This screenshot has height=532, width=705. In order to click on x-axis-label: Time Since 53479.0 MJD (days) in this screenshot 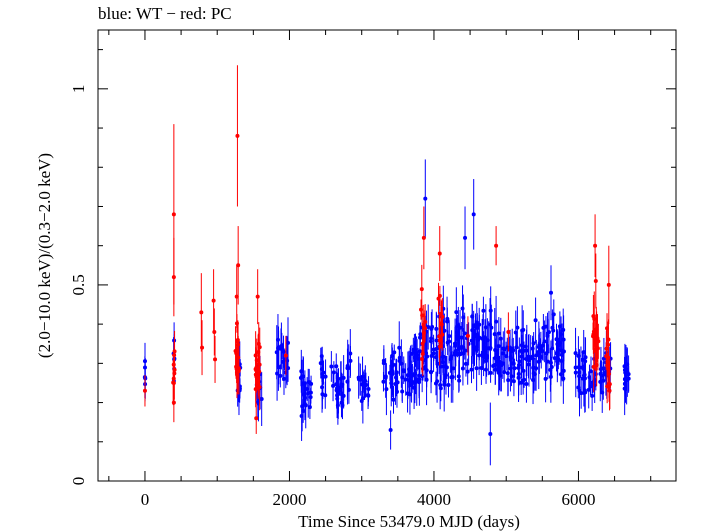, I will do `click(409, 521)`.